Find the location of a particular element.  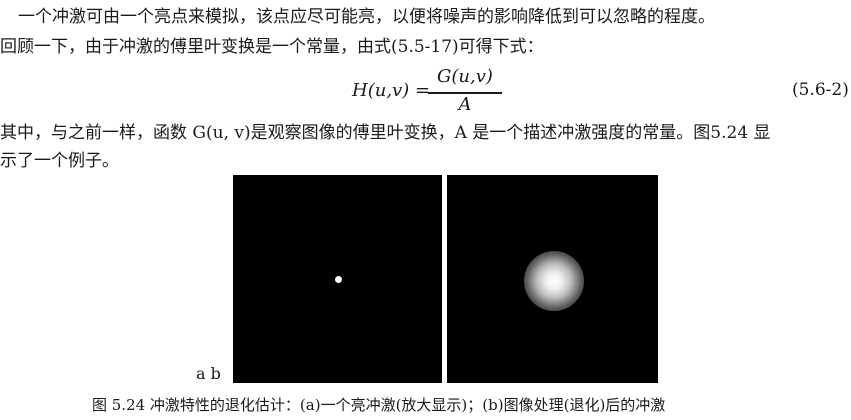

fraction-bar is located at coordinates (465, 93).